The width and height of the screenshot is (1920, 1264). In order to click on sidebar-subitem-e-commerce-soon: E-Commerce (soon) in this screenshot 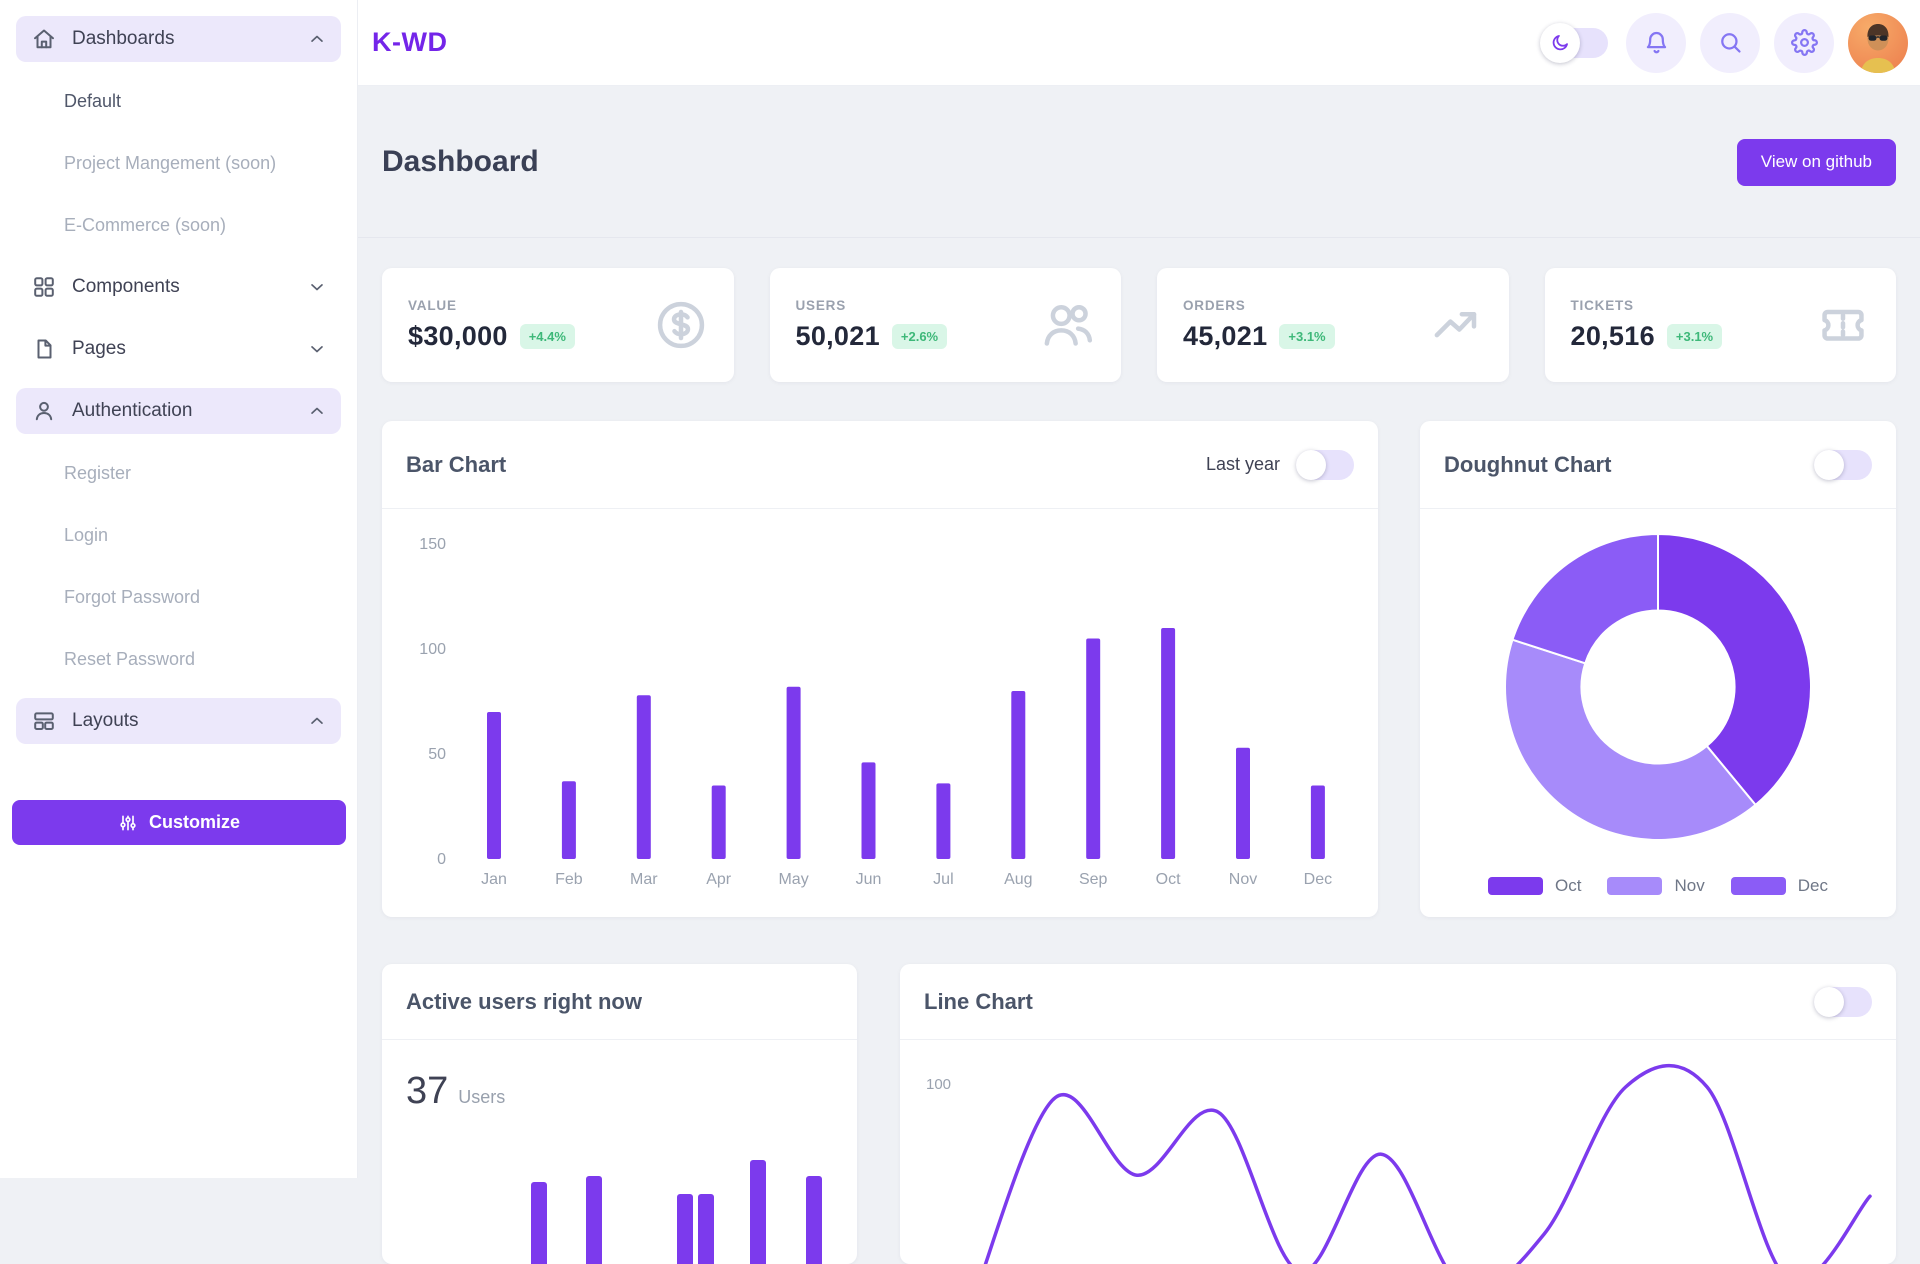, I will do `click(145, 224)`.